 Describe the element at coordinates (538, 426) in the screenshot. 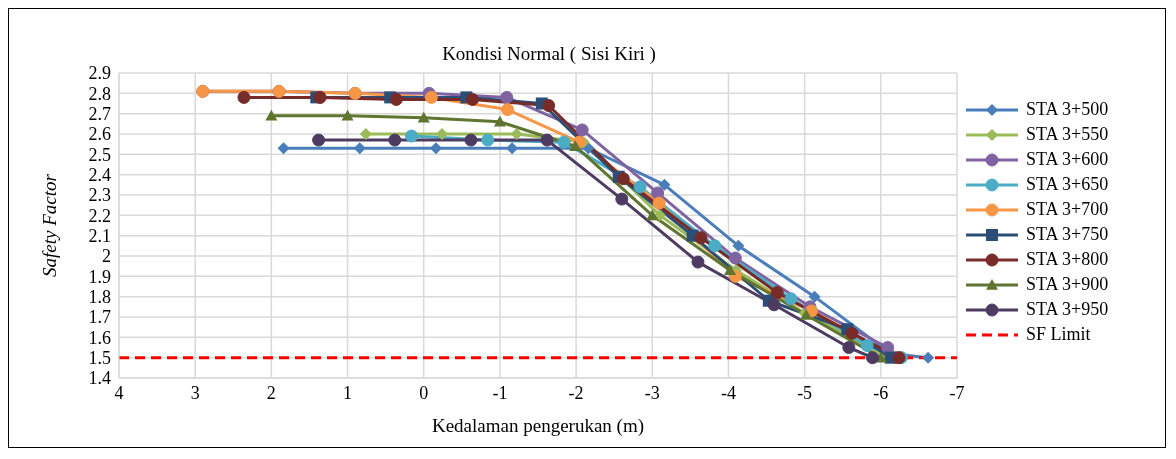

I see `x-axis-title: Kedalaman pengerukan (m)` at that location.